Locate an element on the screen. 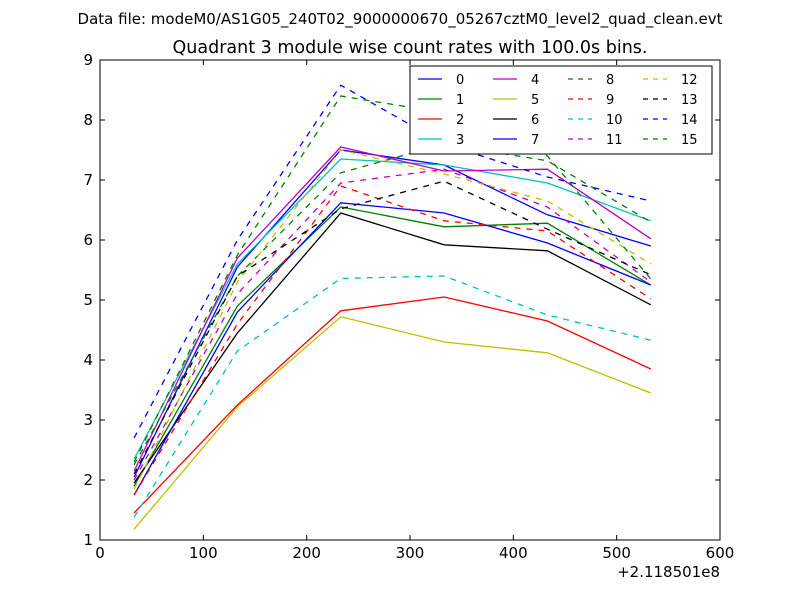 The image size is (800, 600). y-tick-label: 7 is located at coordinates (88, 180).